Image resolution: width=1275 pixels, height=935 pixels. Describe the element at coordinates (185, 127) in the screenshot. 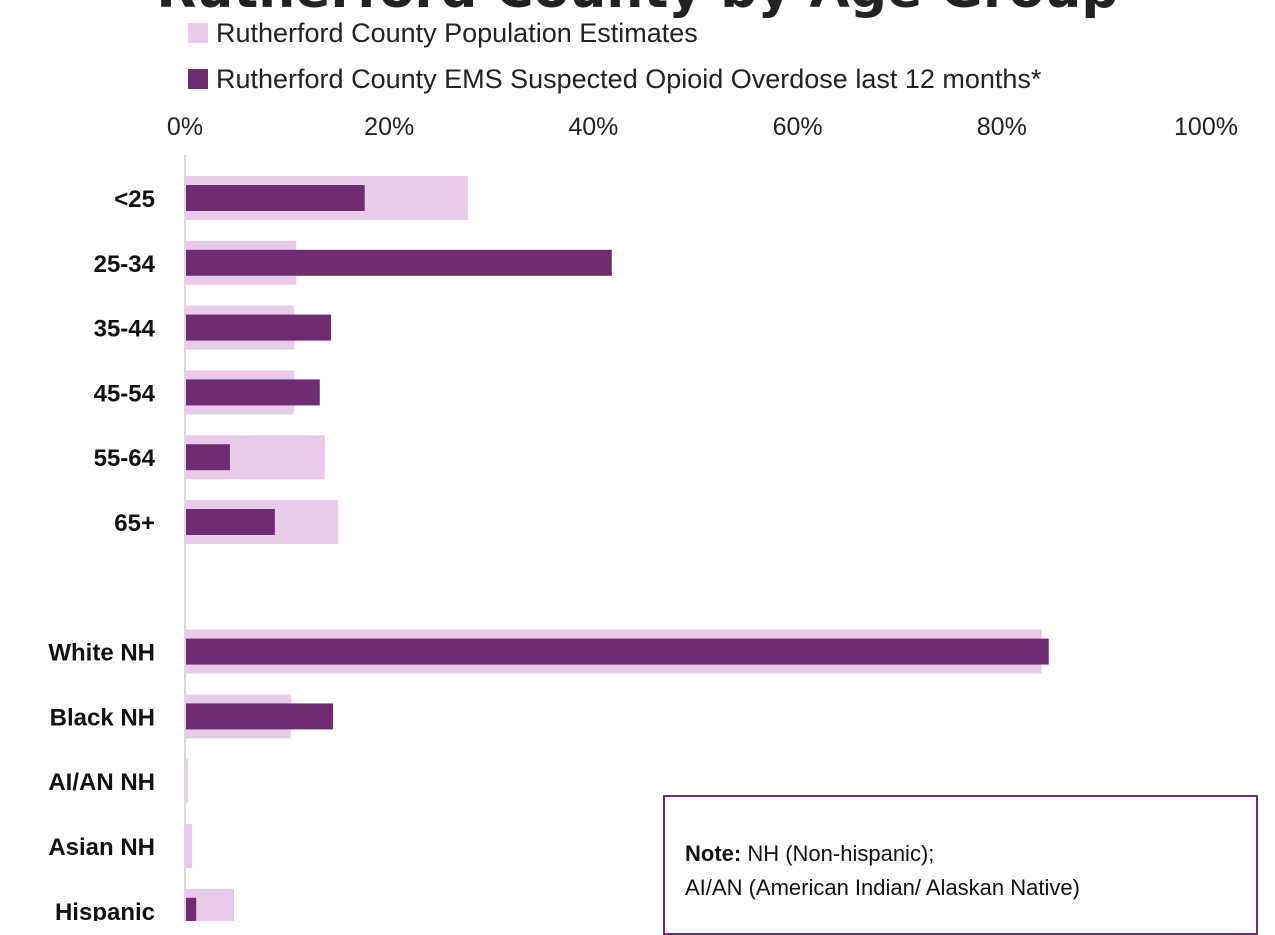

I see `x-tick-label: 0%` at that location.